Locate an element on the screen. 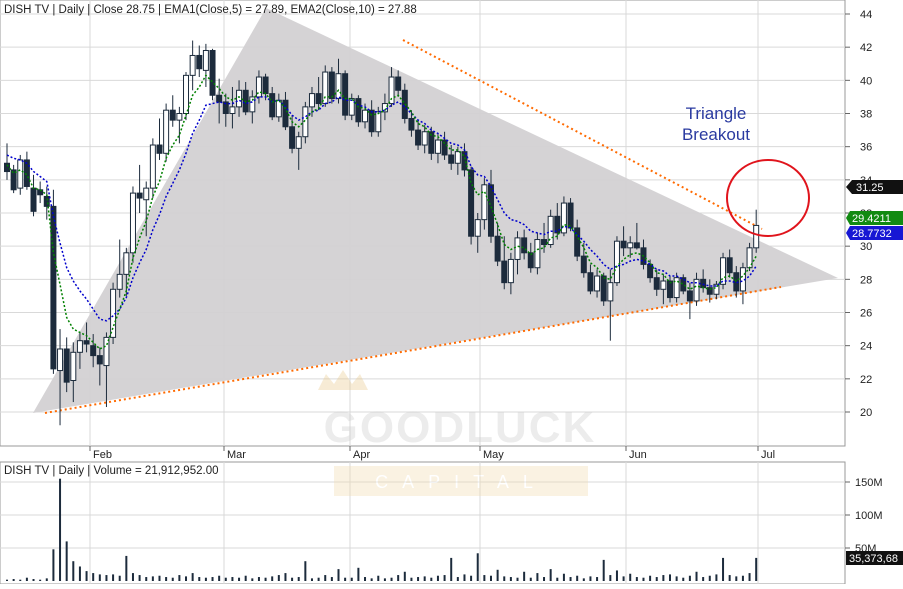 This screenshot has height=589, width=903. ema2-value-text: 28.7732 is located at coordinates (872, 234).